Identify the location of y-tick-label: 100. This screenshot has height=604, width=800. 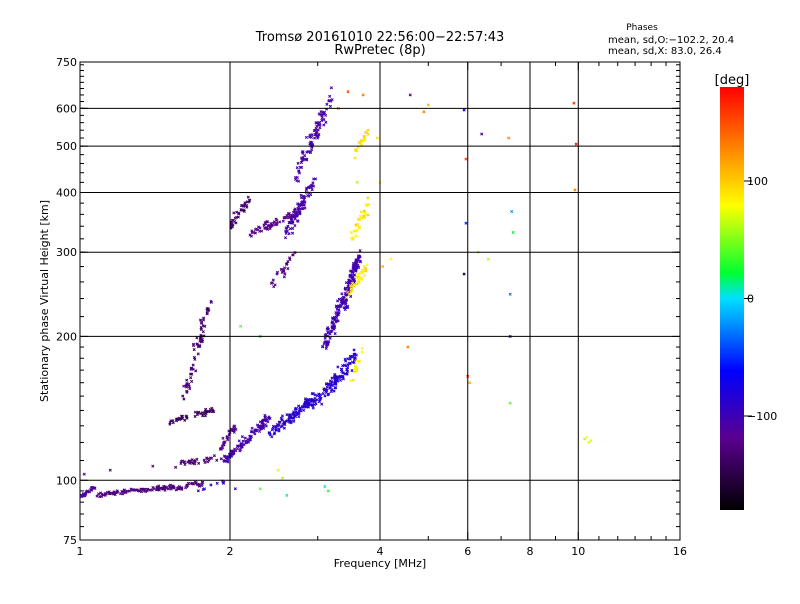
(66, 480).